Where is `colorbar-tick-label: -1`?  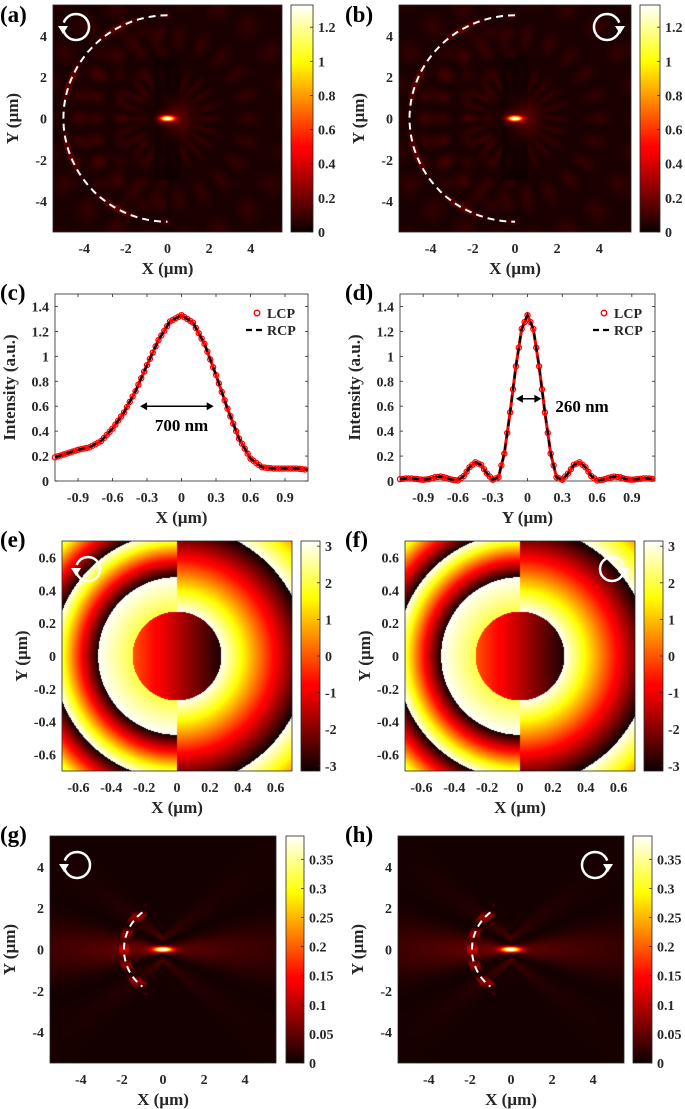 colorbar-tick-label: -1 is located at coordinates (331, 694).